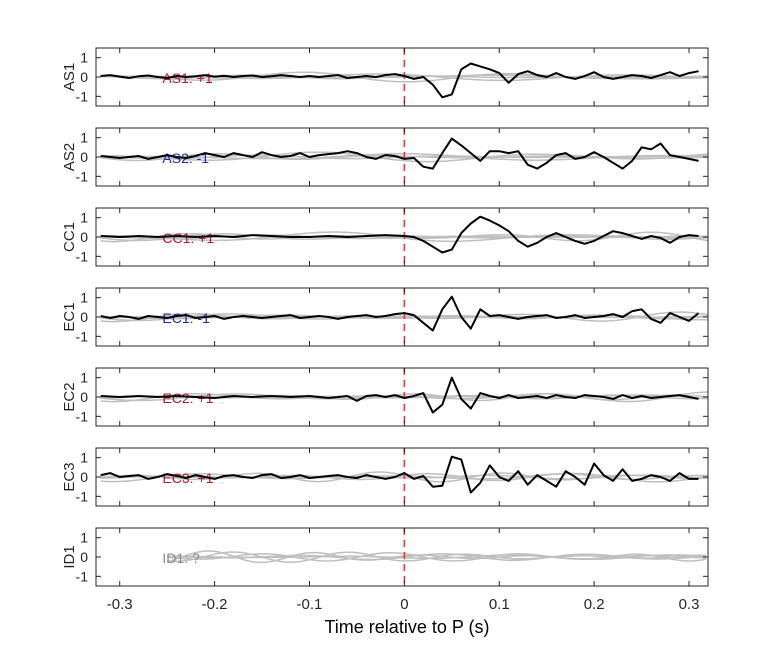 The height and width of the screenshot is (657, 782). What do you see at coordinates (406, 627) in the screenshot?
I see `x-axis-label: Time relative to P (s)` at bounding box center [406, 627].